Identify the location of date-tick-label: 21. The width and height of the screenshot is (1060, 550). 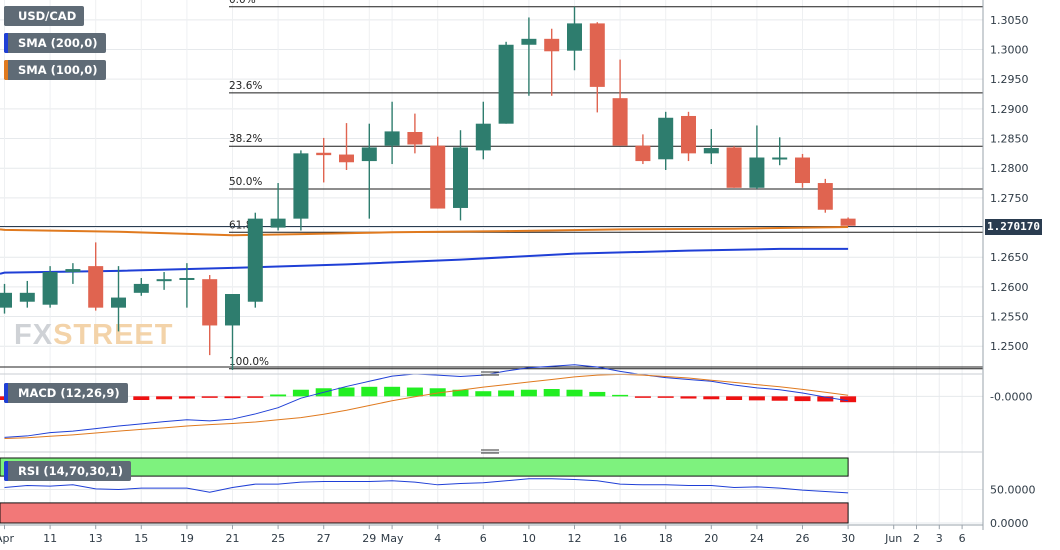
(233, 538).